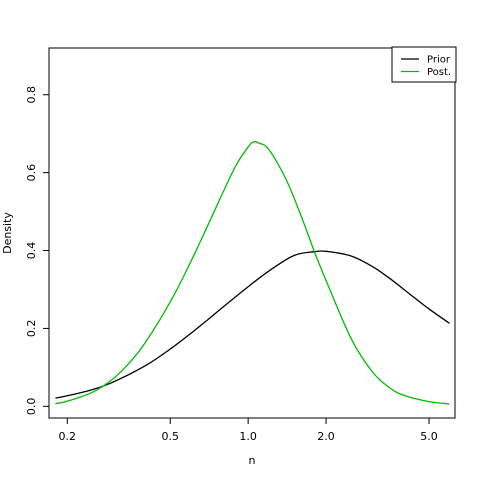  Describe the element at coordinates (248, 436) in the screenshot. I see `x-tick-label: 1.0` at that location.